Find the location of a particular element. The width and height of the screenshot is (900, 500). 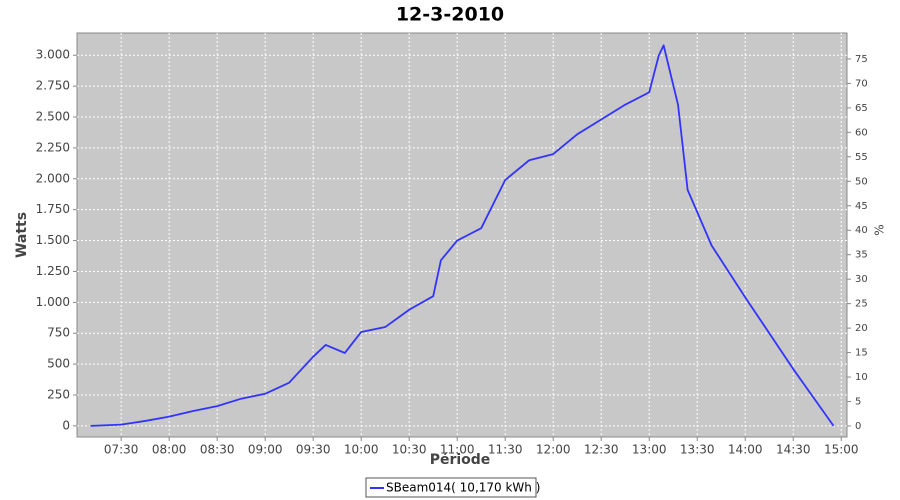

legend-label: SBeam014( 10,170 kWh ) is located at coordinates (463, 488).